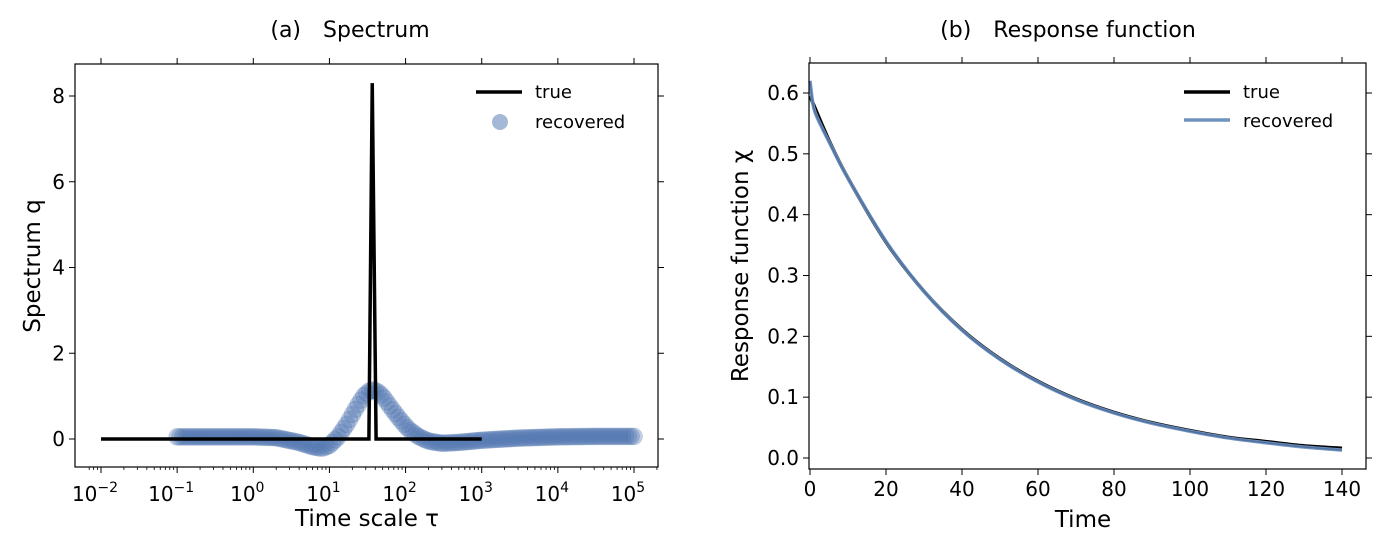 Image resolution: width=1389 pixels, height=547 pixels. What do you see at coordinates (783, 276) in the screenshot?
I see `panel-b-ytick-label: 0.3` at bounding box center [783, 276].